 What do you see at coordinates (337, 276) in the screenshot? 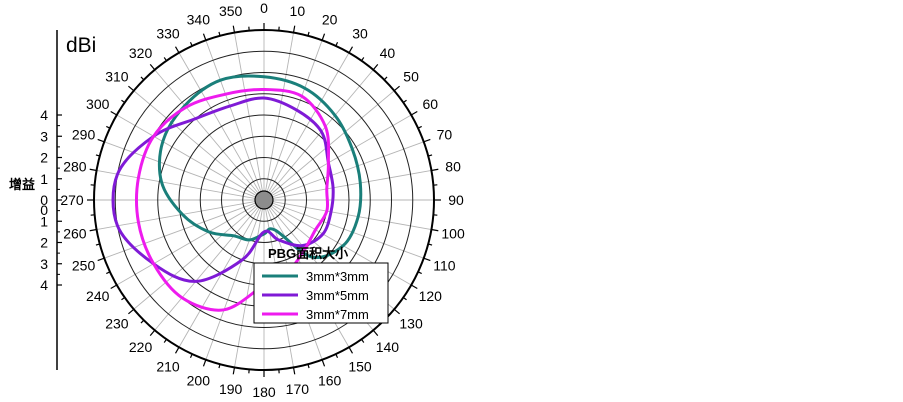
I see `legend-entry: 3mm*3mm` at bounding box center [337, 276].